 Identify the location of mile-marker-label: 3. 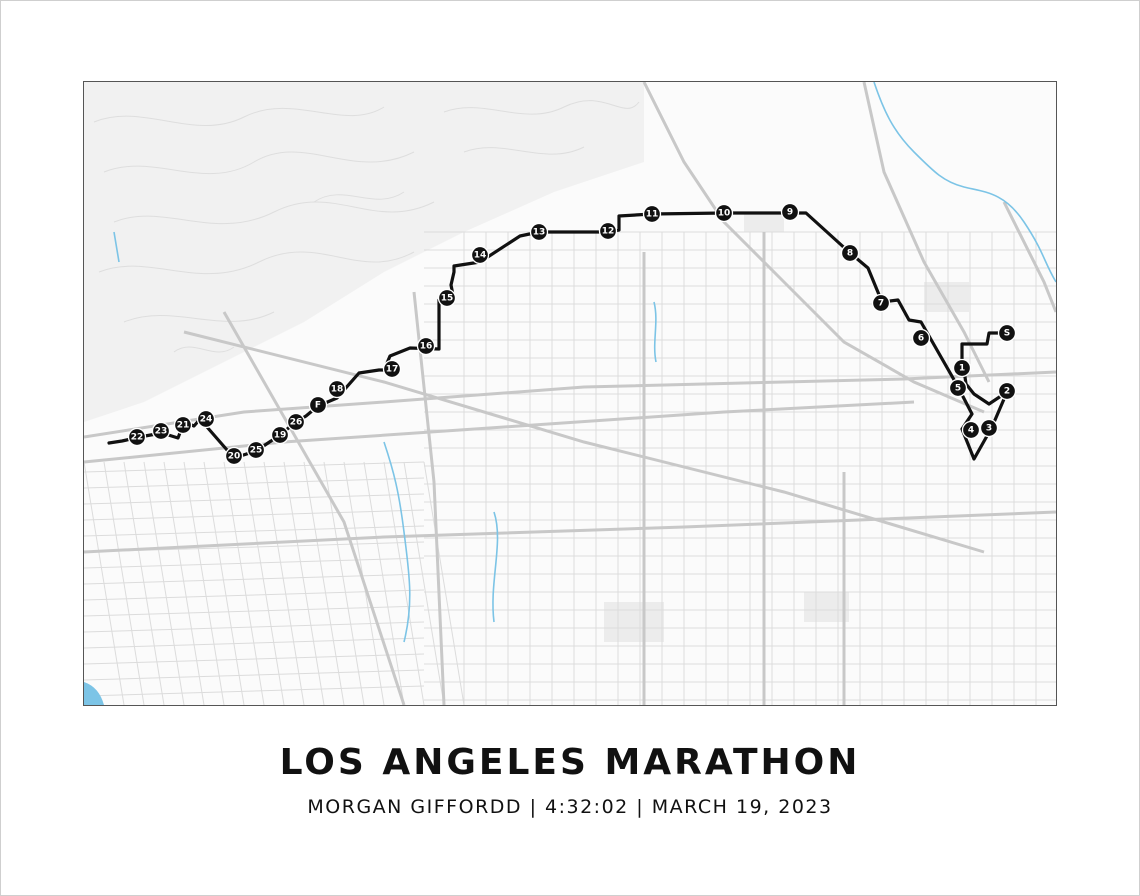
(989, 429).